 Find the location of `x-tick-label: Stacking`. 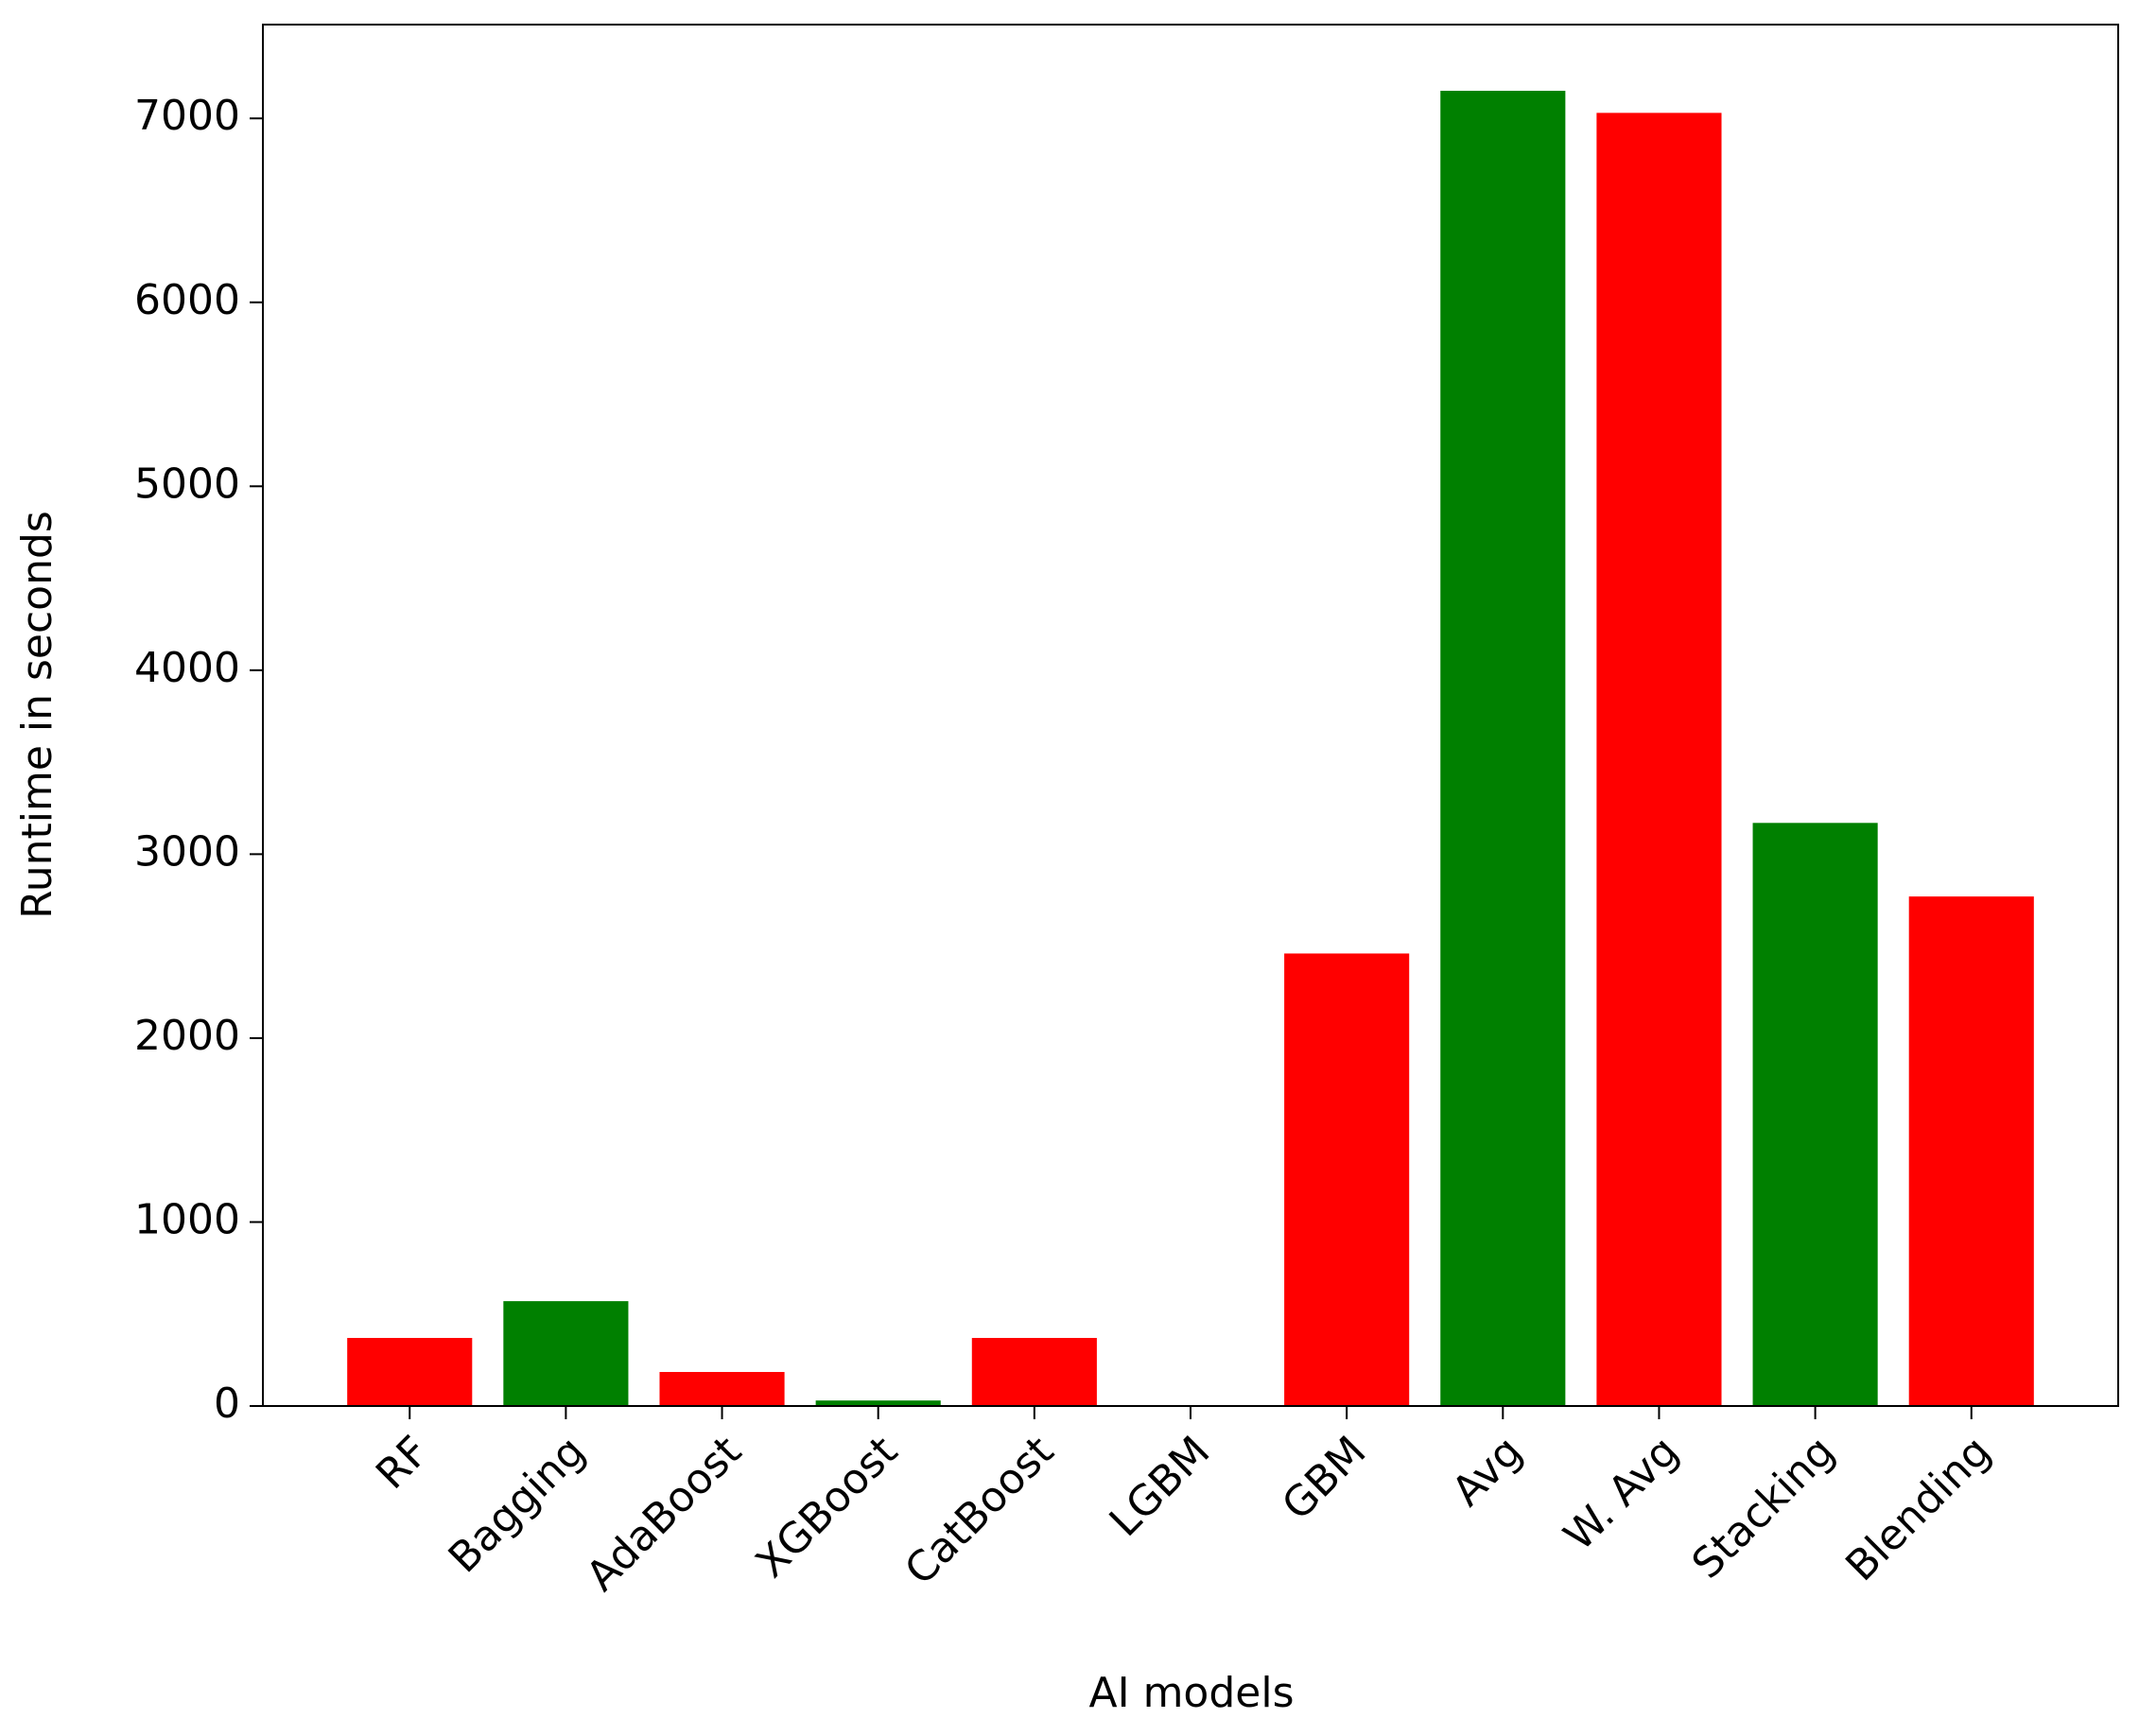

x-tick-label: Stacking is located at coordinates (1763, 1507).